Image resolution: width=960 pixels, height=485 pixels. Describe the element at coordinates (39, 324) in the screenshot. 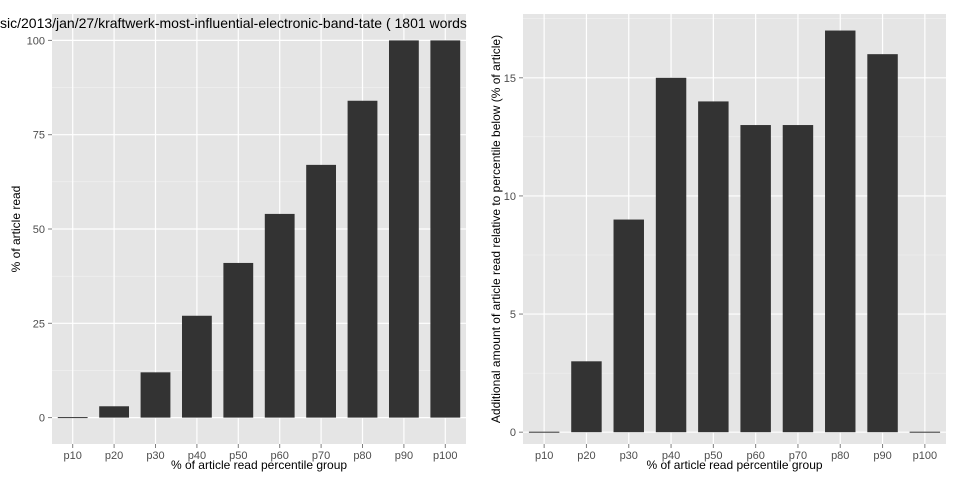

I see `y-tick-label: 25` at that location.